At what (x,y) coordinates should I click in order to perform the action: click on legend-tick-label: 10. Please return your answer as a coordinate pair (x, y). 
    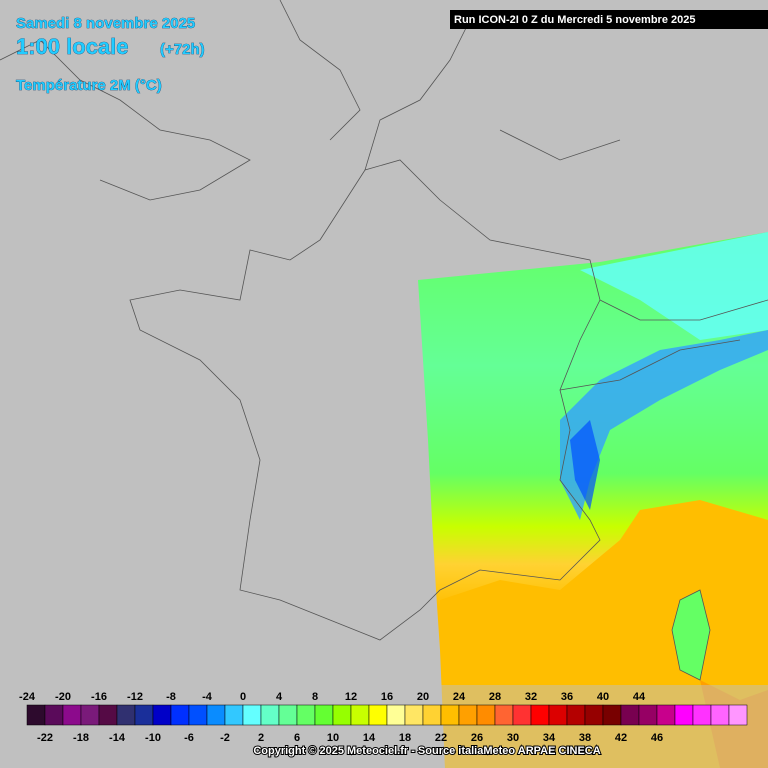
    Looking at the image, I should click on (333, 738).